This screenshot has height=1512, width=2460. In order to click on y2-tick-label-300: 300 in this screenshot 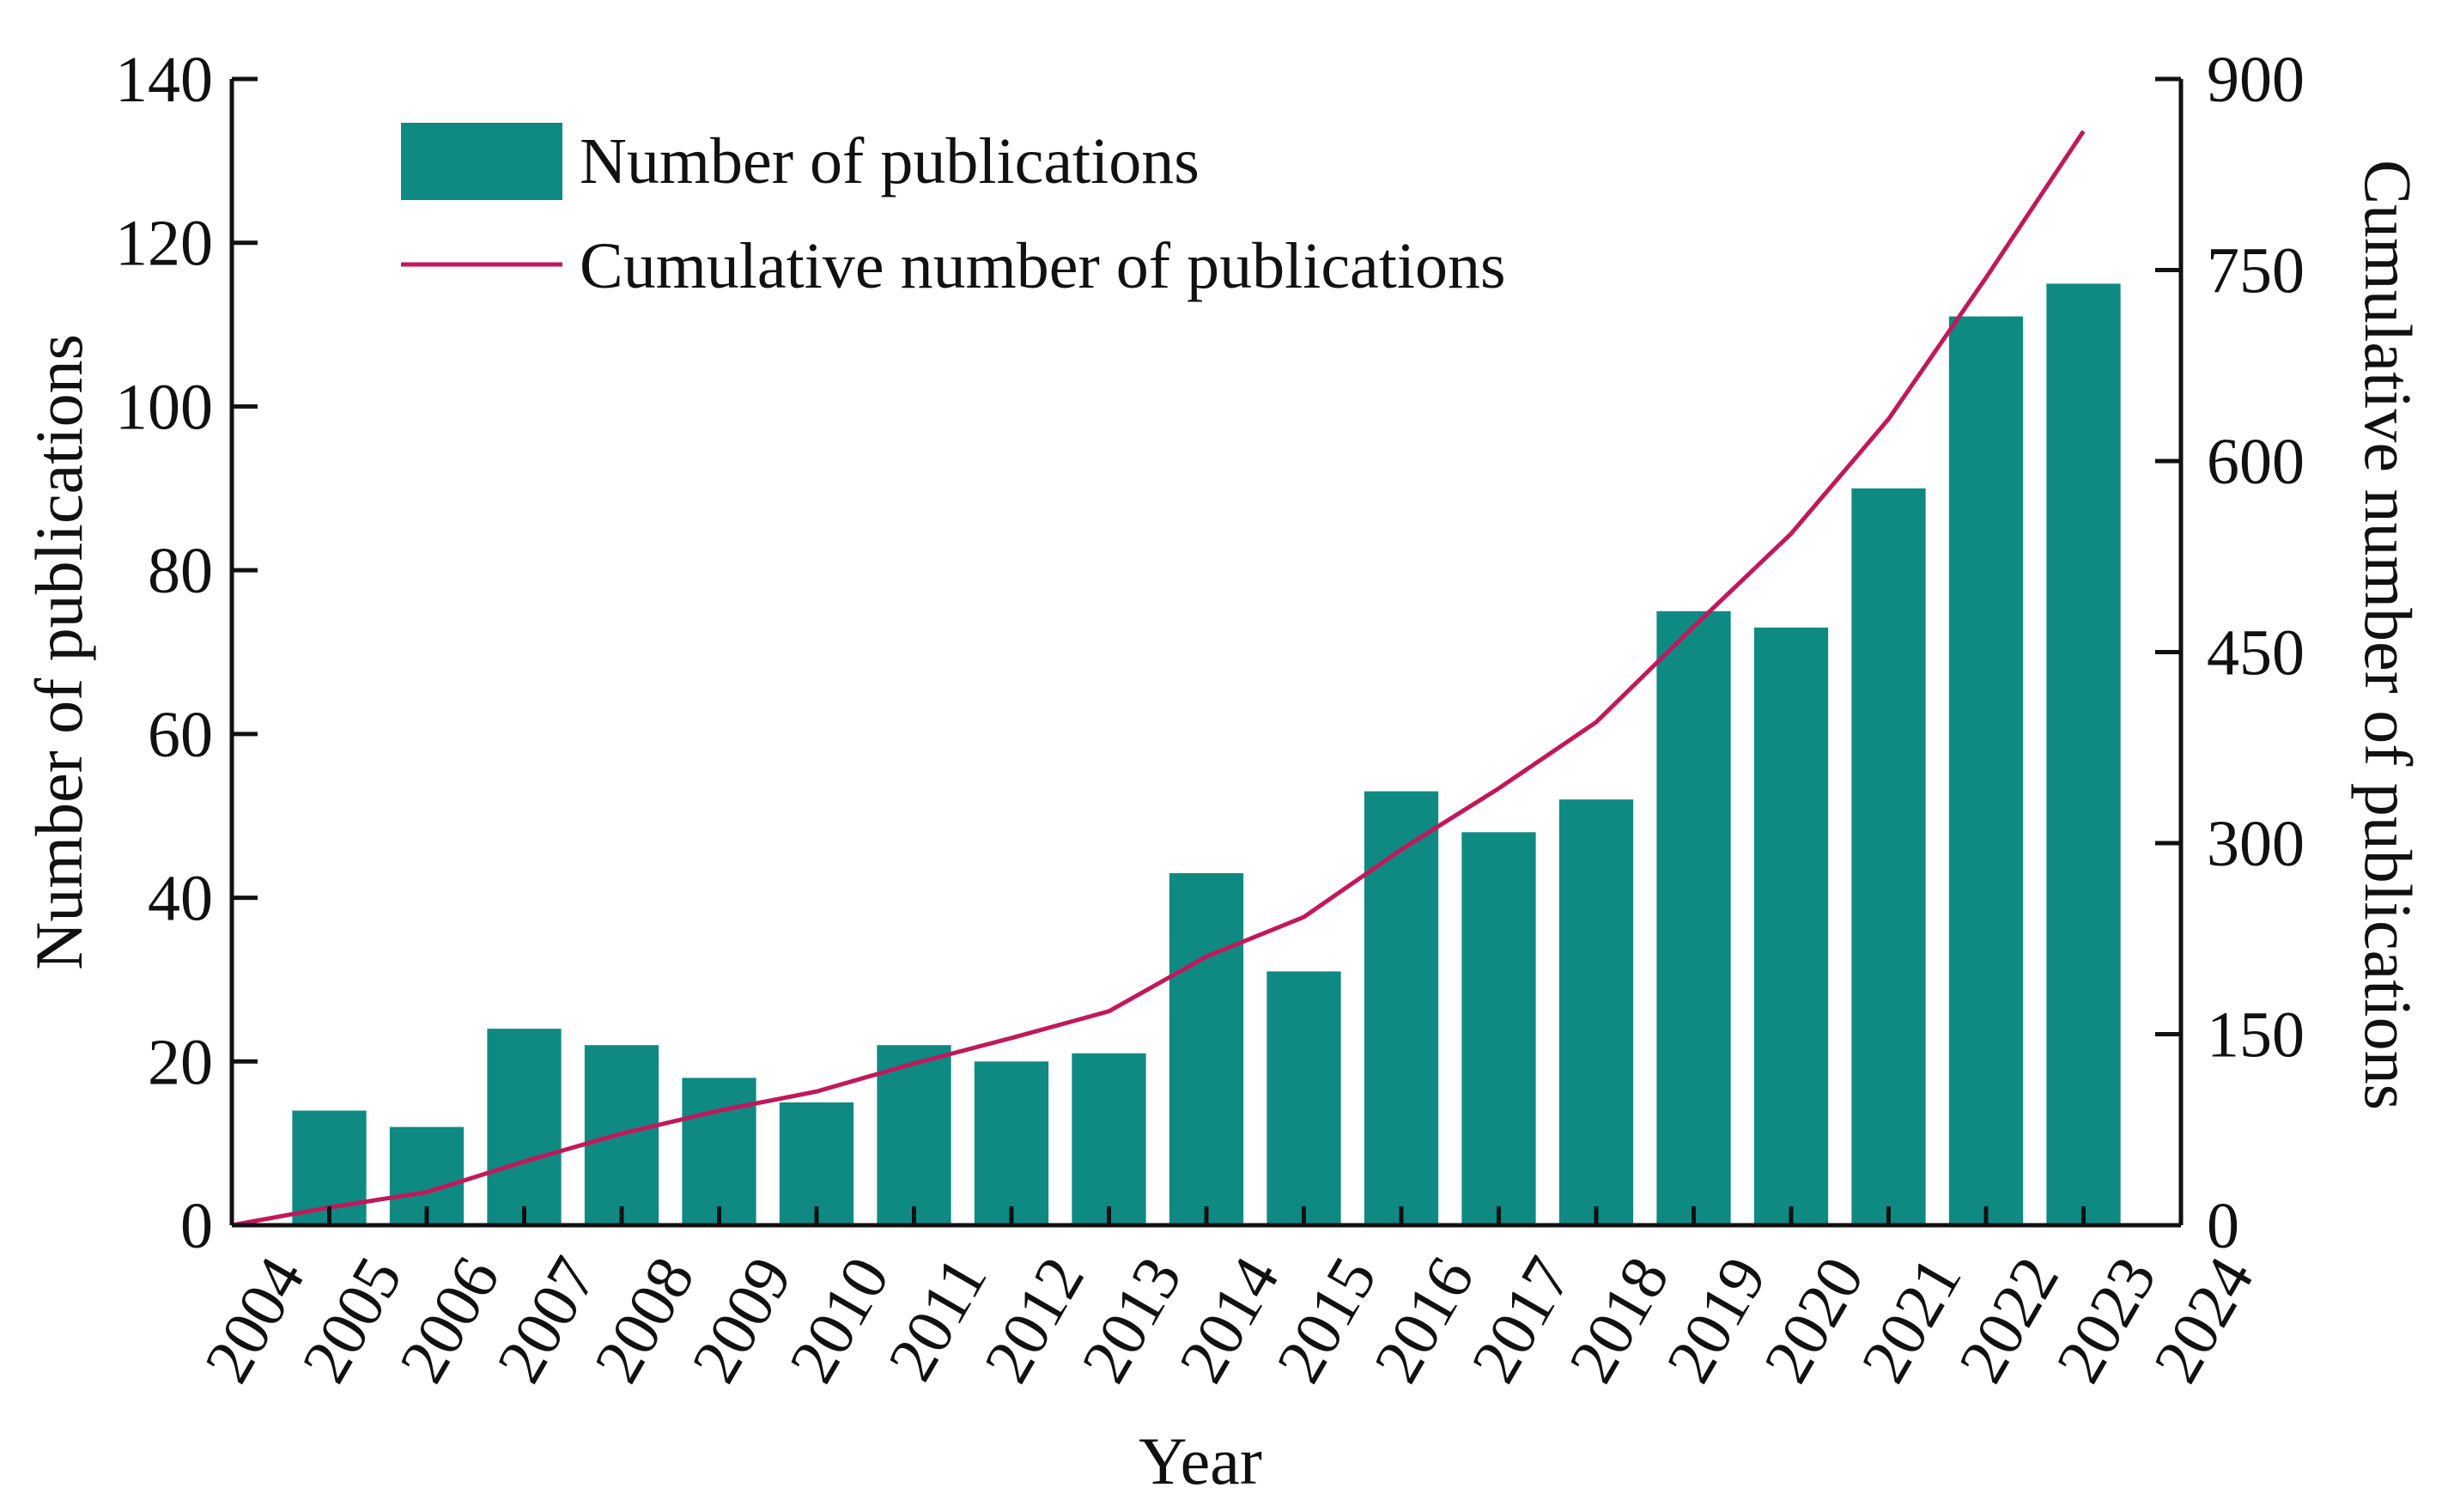, I will do `click(2256, 844)`.